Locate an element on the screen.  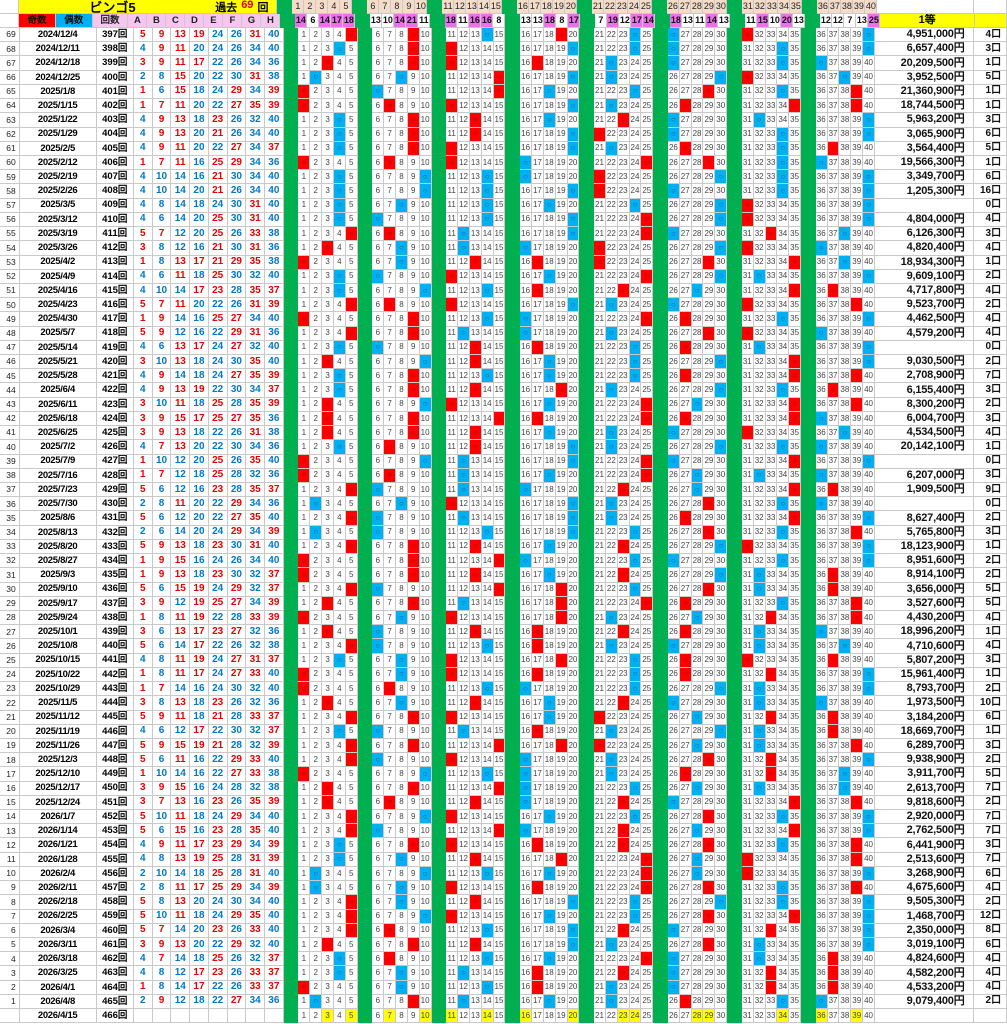
grid-cell: 25 is located at coordinates (647, 831).